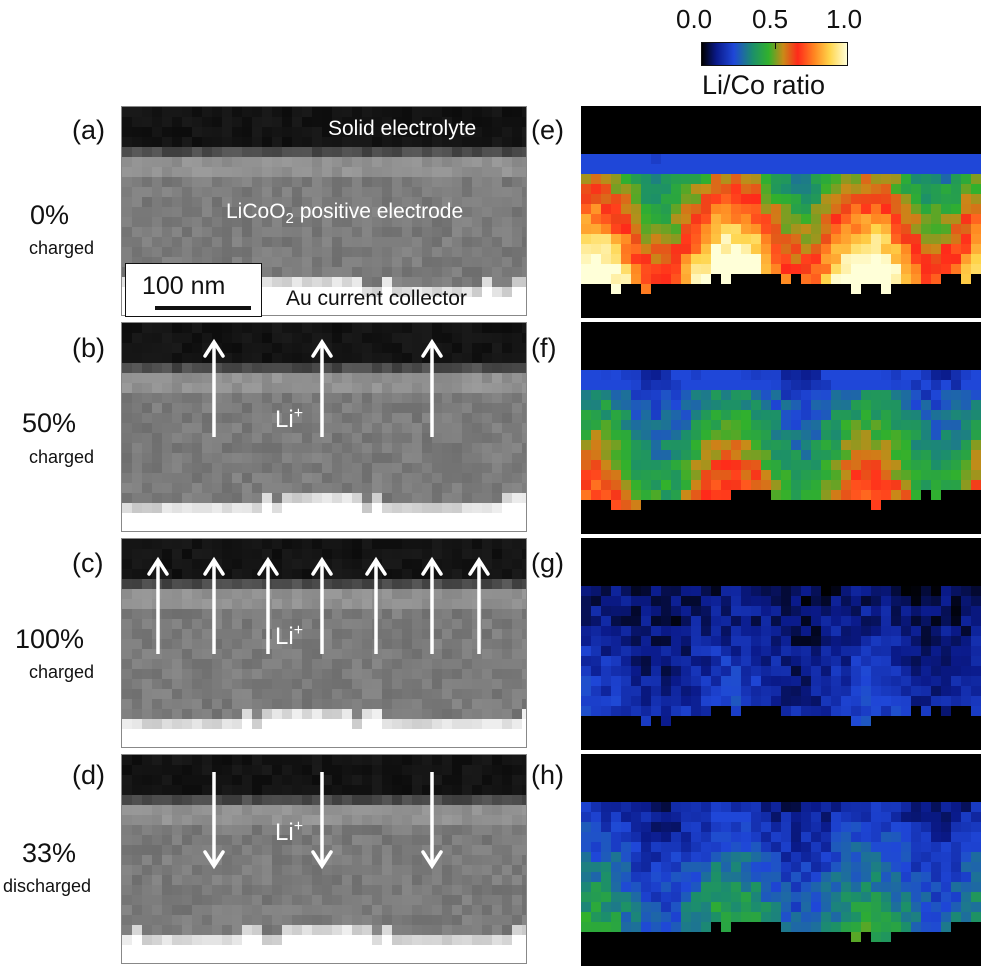 Image resolution: width=1000 pixels, height=967 pixels. I want to click on stem-image-d, so click(324, 859).